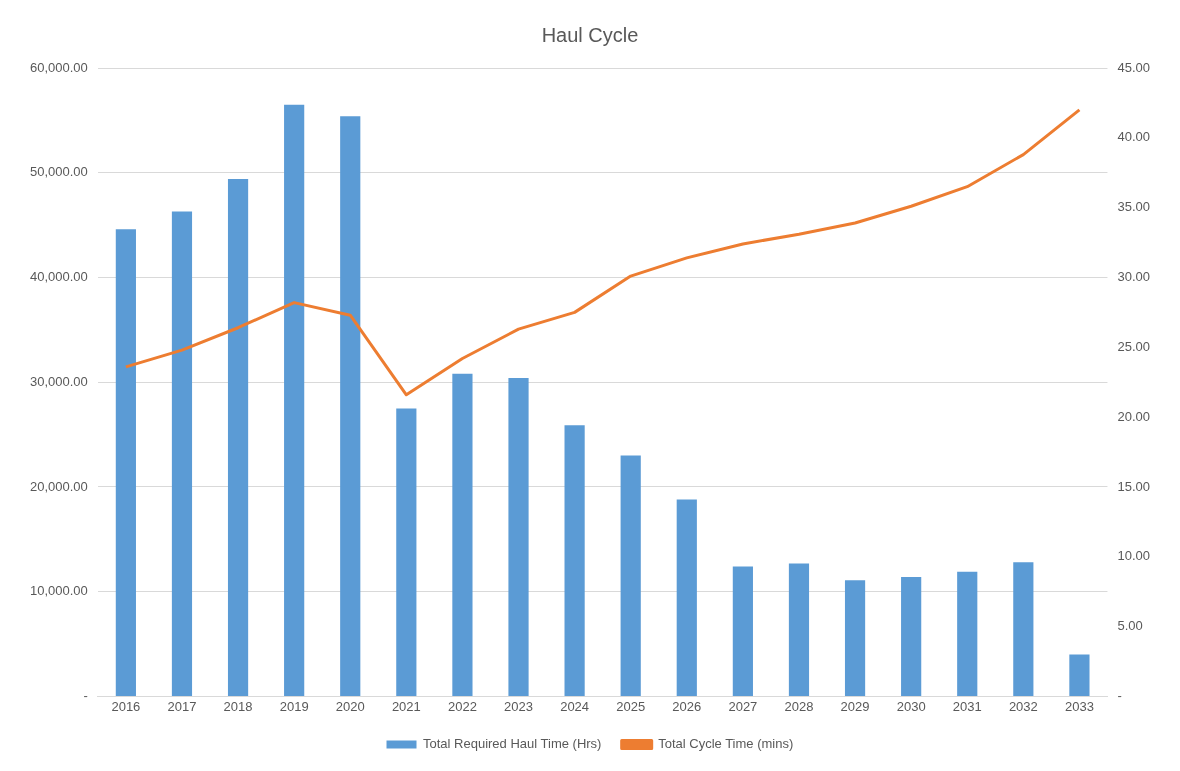  Describe the element at coordinates (58, 591) in the screenshot. I see `y-tick-label: 10,000.00` at that location.